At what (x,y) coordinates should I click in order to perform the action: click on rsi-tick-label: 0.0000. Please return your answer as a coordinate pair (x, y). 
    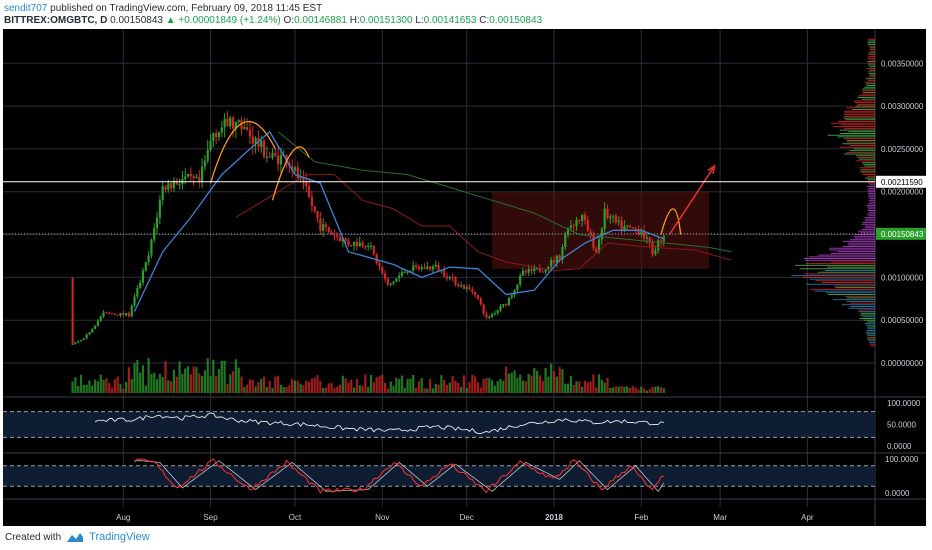
    Looking at the image, I should click on (899, 446).